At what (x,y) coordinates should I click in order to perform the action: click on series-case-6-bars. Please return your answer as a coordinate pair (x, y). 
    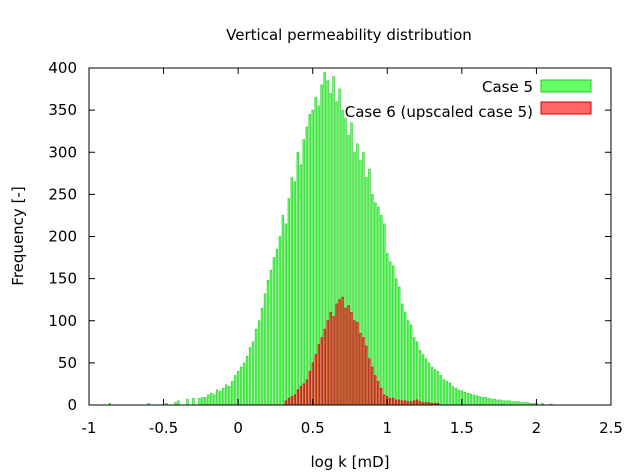
    Looking at the image, I should click on (362, 351).